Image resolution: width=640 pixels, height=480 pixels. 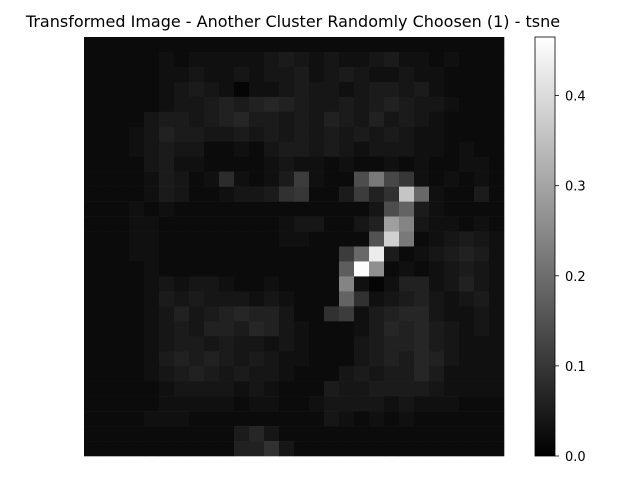 I want to click on colorbar-tick-label: 0.0, so click(x=575, y=457).